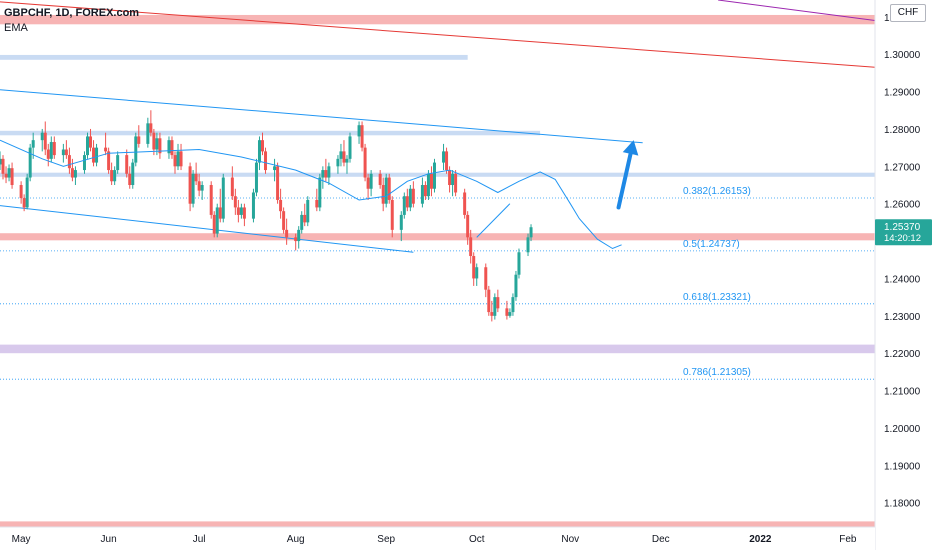 This screenshot has height=550, width=932. What do you see at coordinates (21, 539) in the screenshot?
I see `x-tick-label-0: May` at bounding box center [21, 539].